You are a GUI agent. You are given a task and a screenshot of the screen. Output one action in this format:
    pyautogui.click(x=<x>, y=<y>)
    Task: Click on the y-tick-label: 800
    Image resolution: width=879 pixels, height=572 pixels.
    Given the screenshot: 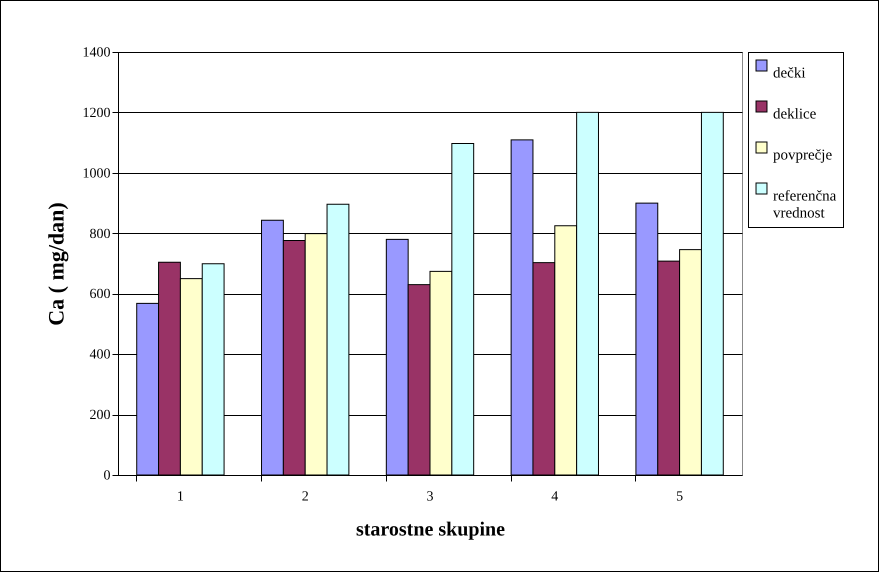 What is the action you would take?
    pyautogui.click(x=100, y=234)
    